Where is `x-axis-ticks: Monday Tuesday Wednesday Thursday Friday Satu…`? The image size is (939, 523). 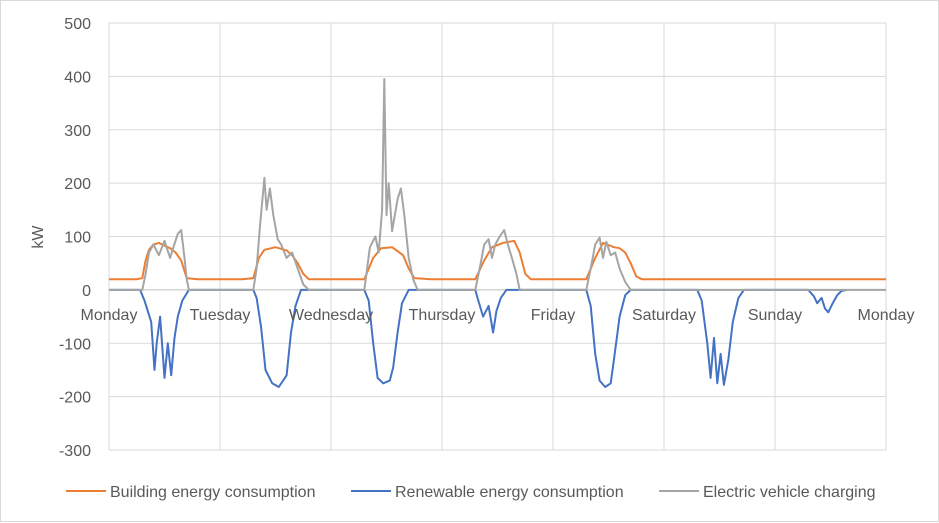 x-axis-ticks: Monday Tuesday Wednesday Thursday Friday Satu… is located at coordinates (498, 315).